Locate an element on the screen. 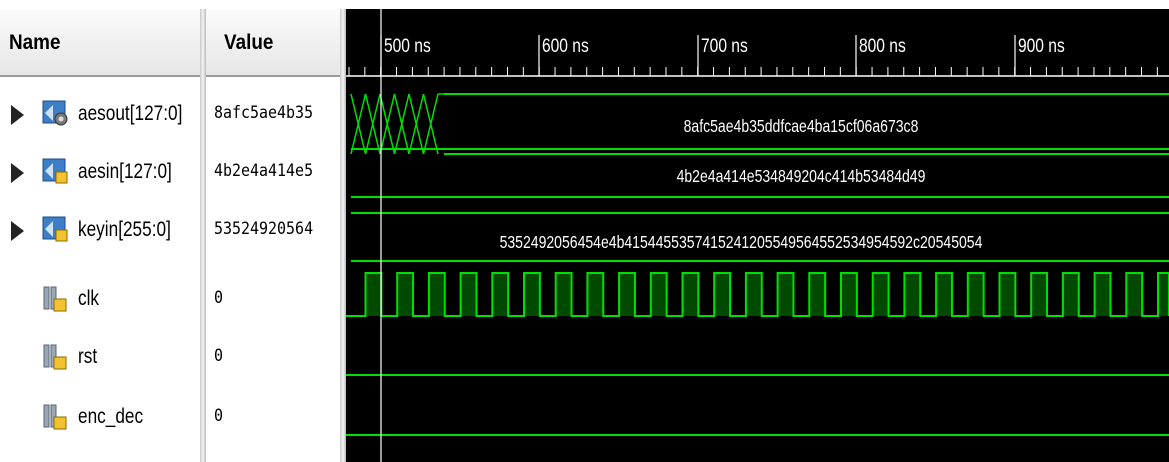 Image resolution: width=1169 pixels, height=462 pixels. name-header-label: Name is located at coordinates (35, 42).